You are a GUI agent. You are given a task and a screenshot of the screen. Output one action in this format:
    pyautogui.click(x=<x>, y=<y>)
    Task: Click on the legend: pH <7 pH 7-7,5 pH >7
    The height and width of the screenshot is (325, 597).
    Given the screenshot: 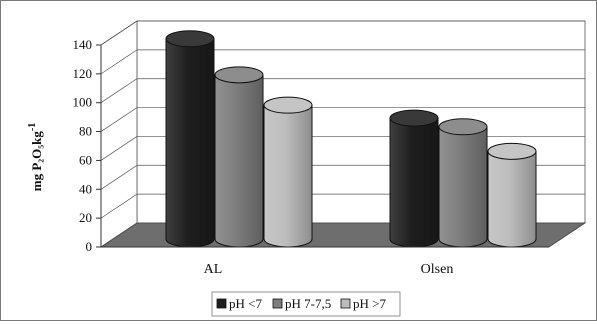 What is the action you would take?
    pyautogui.click(x=306, y=304)
    